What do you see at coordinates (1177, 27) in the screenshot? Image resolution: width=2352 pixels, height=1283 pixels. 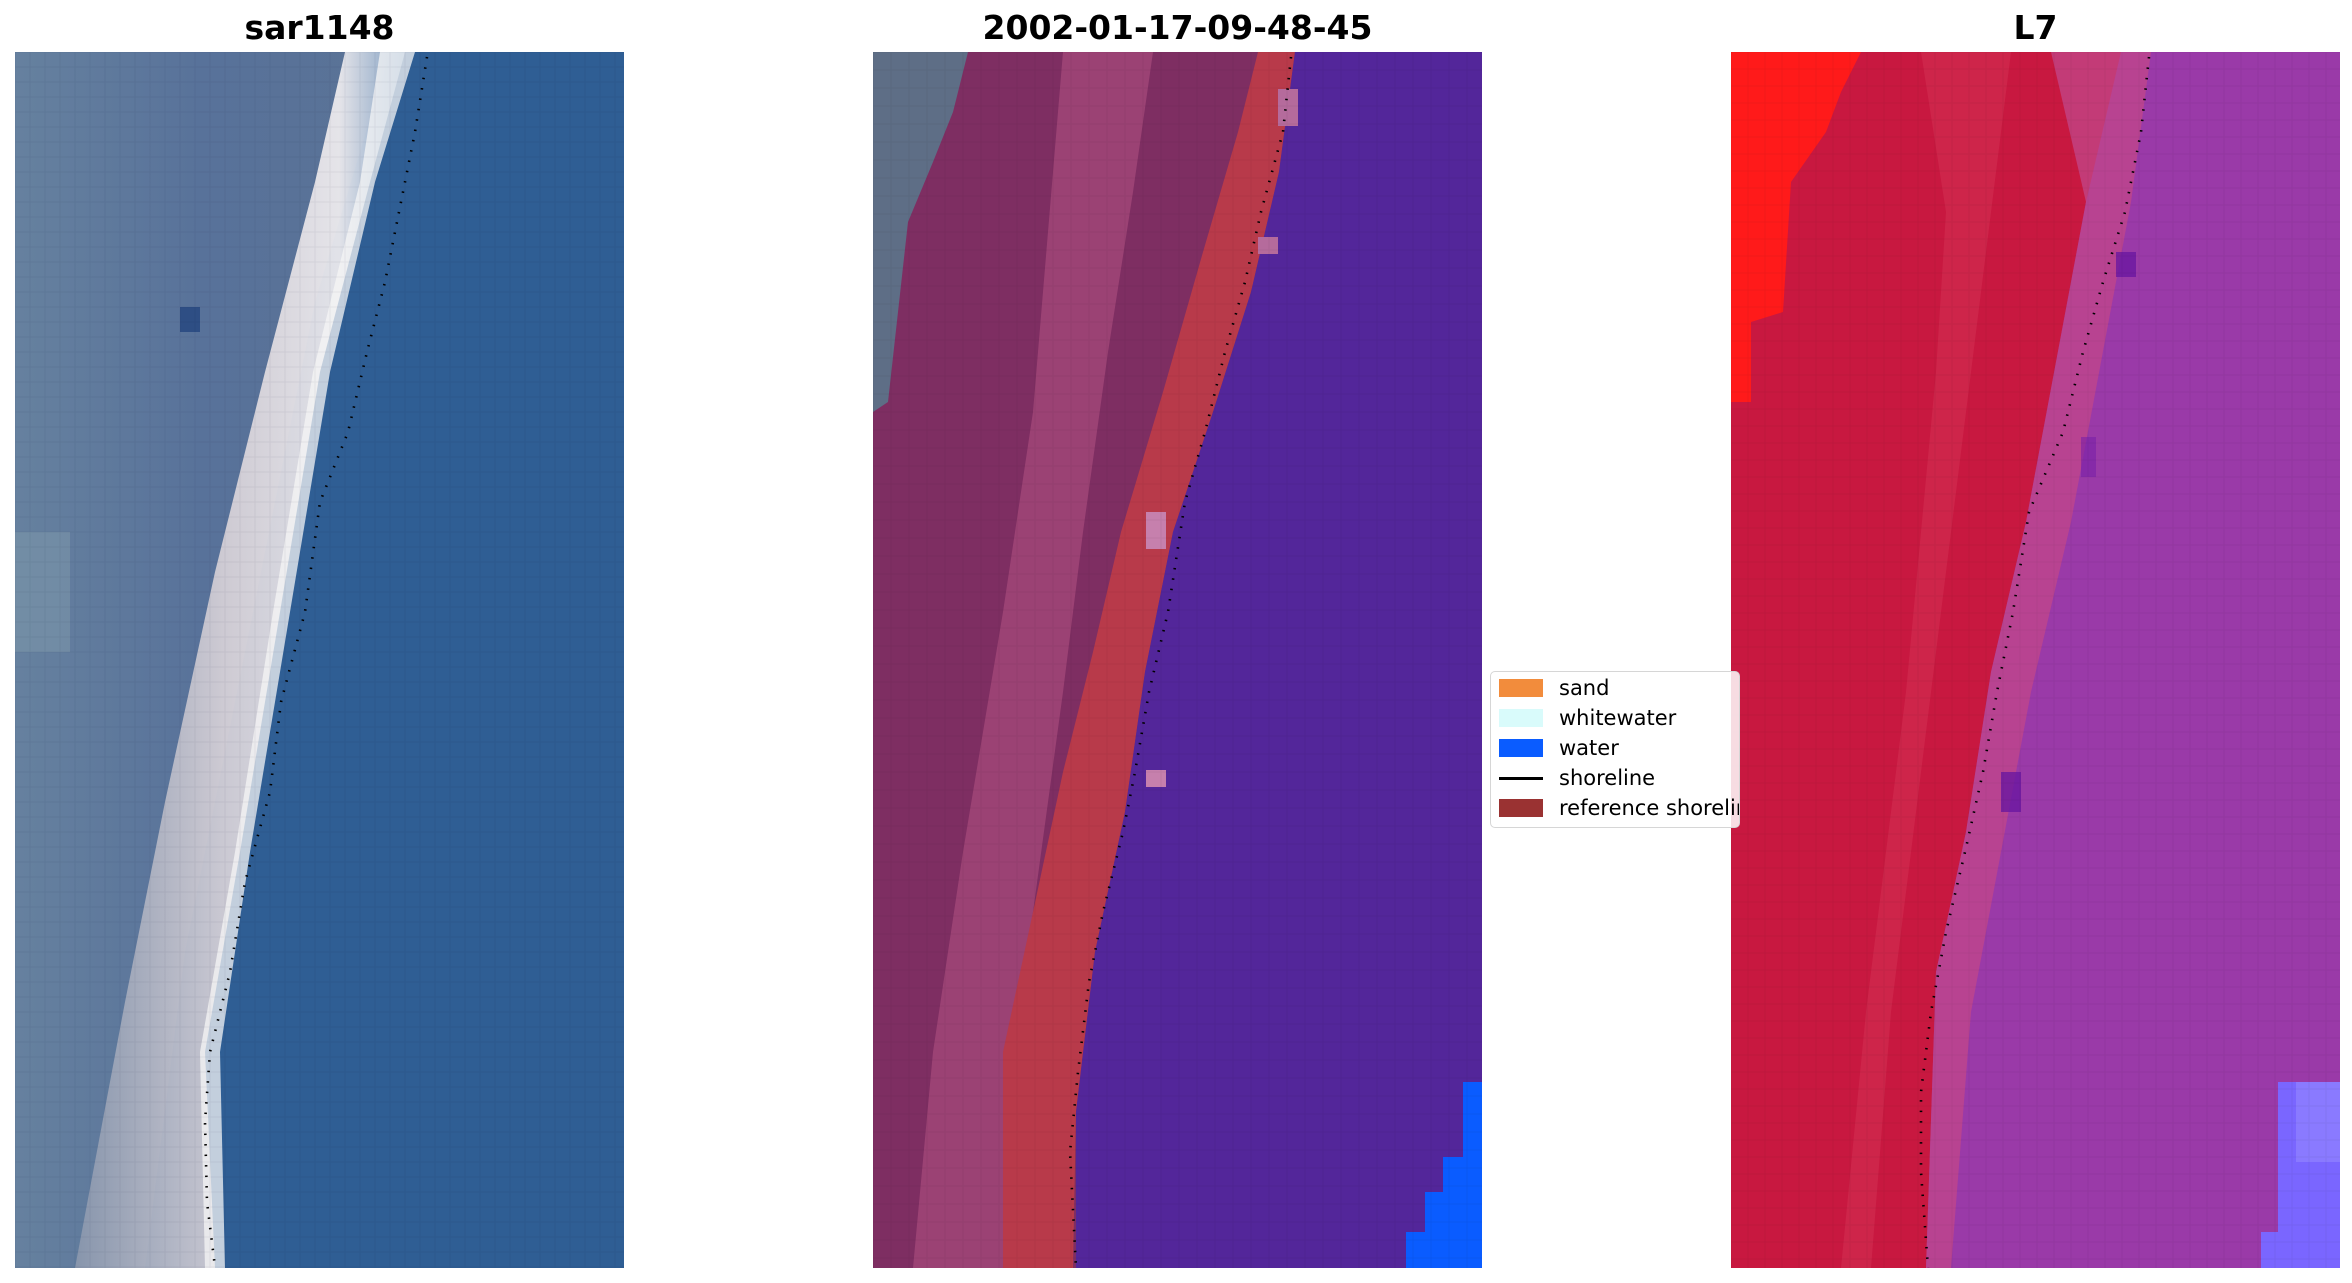 I see `panel-title-date: 2002-01-17-09-48-45` at bounding box center [1177, 27].